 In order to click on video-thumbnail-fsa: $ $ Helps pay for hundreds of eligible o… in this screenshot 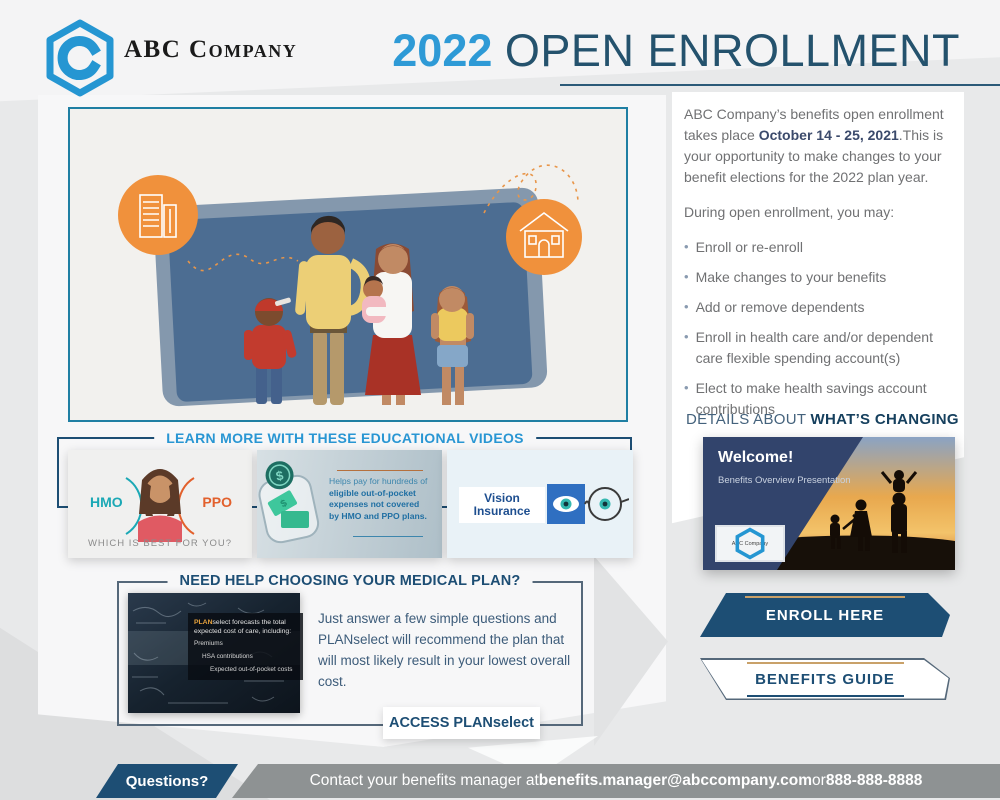, I will do `click(349, 504)`.